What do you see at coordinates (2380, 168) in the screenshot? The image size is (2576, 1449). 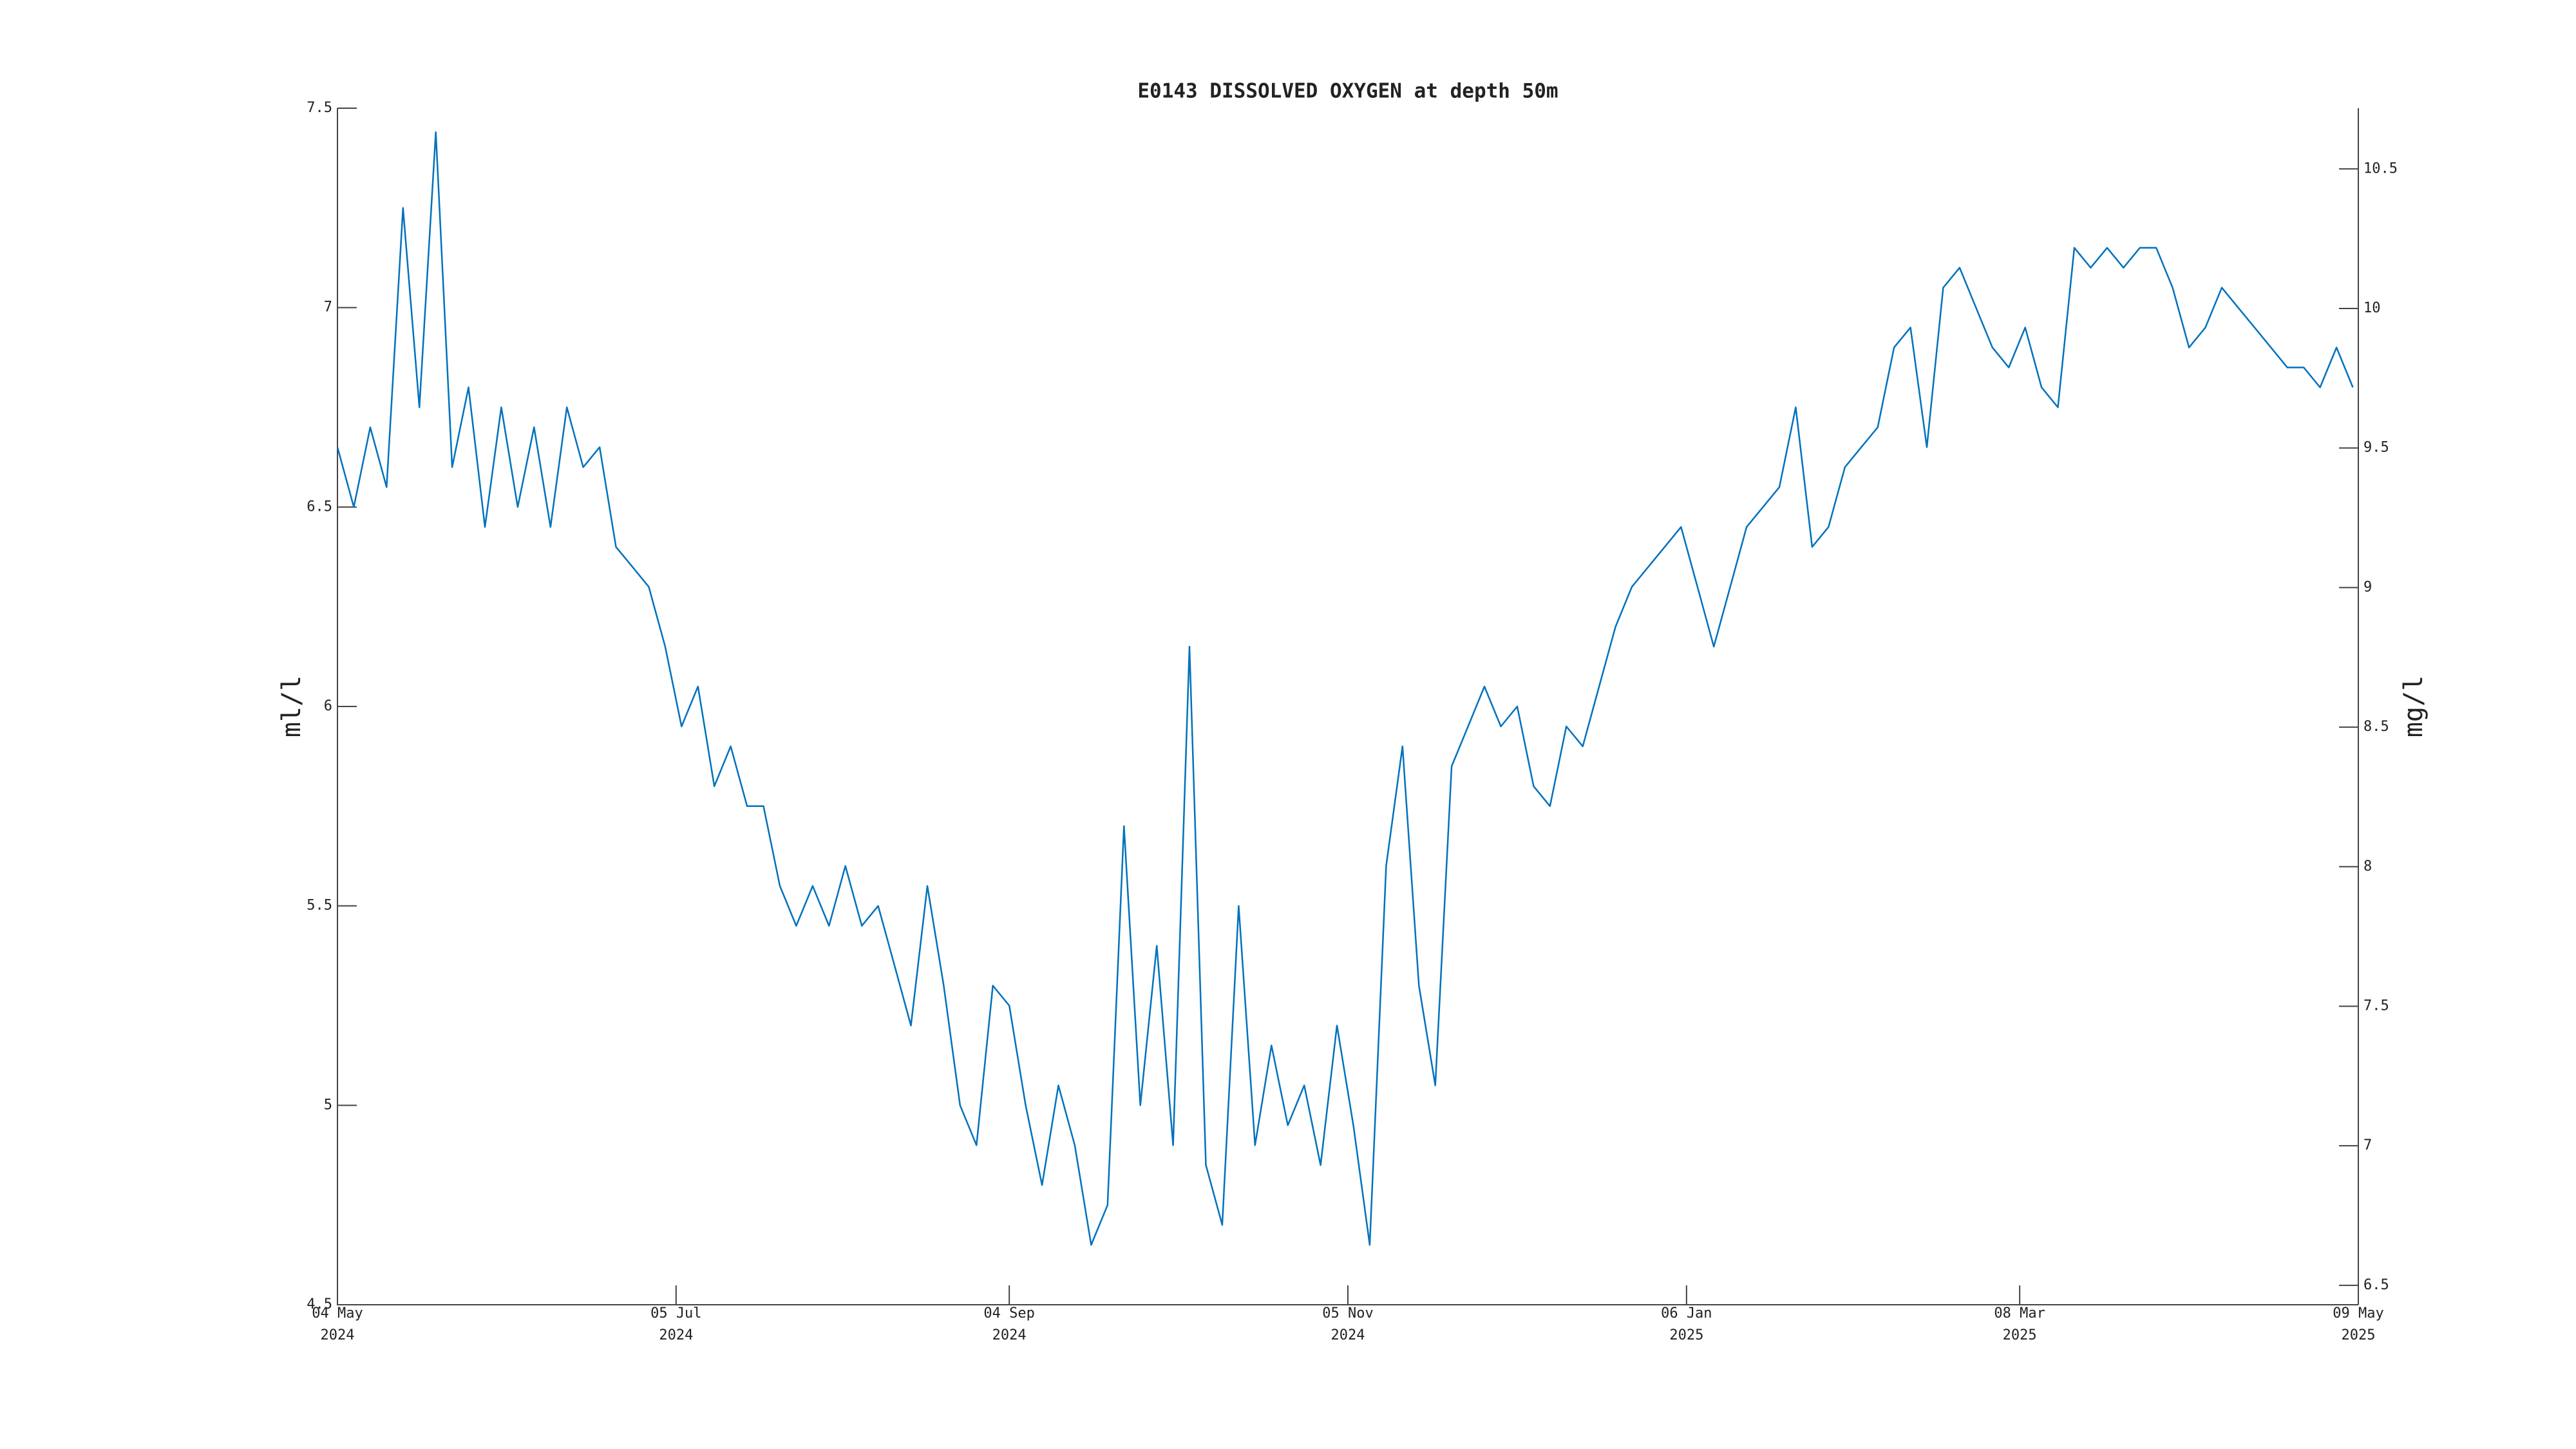 I see `y2-tick-label: 10.5` at bounding box center [2380, 168].